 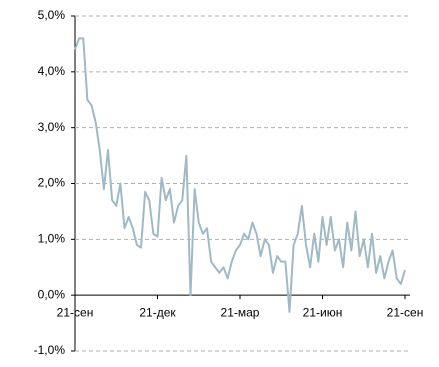 I want to click on y-tick-label: 5,0%, so click(x=52, y=15).